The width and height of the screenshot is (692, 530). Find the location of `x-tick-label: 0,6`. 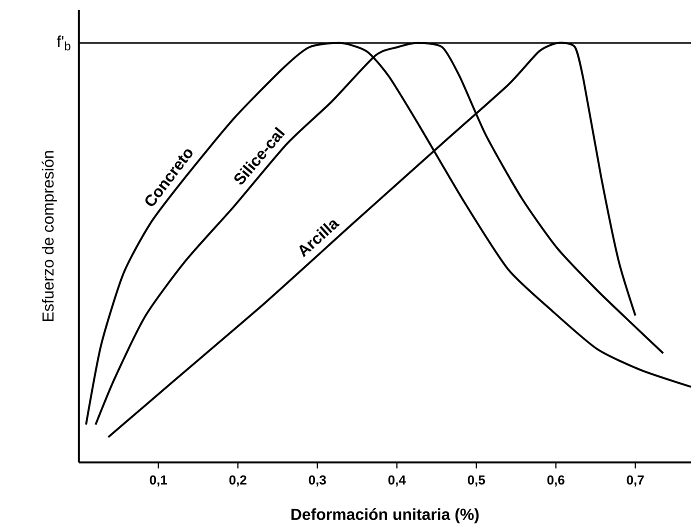

x-tick-label: 0,6 is located at coordinates (555, 481).